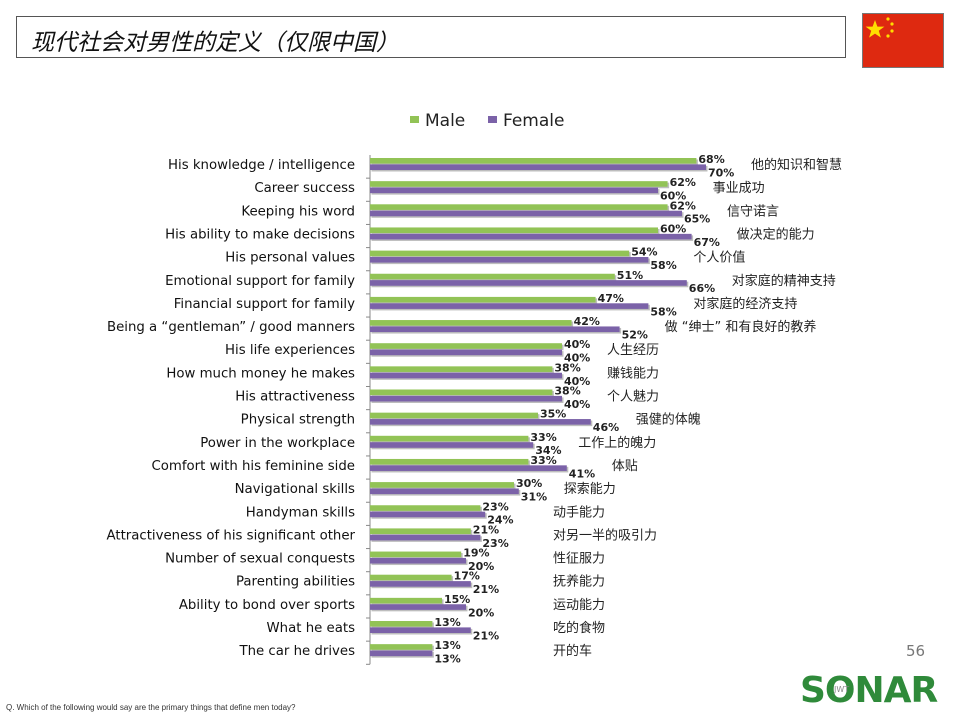 The height and width of the screenshot is (720, 960). Describe the element at coordinates (707, 242) in the screenshot. I see `data-label-female: 67%` at that location.